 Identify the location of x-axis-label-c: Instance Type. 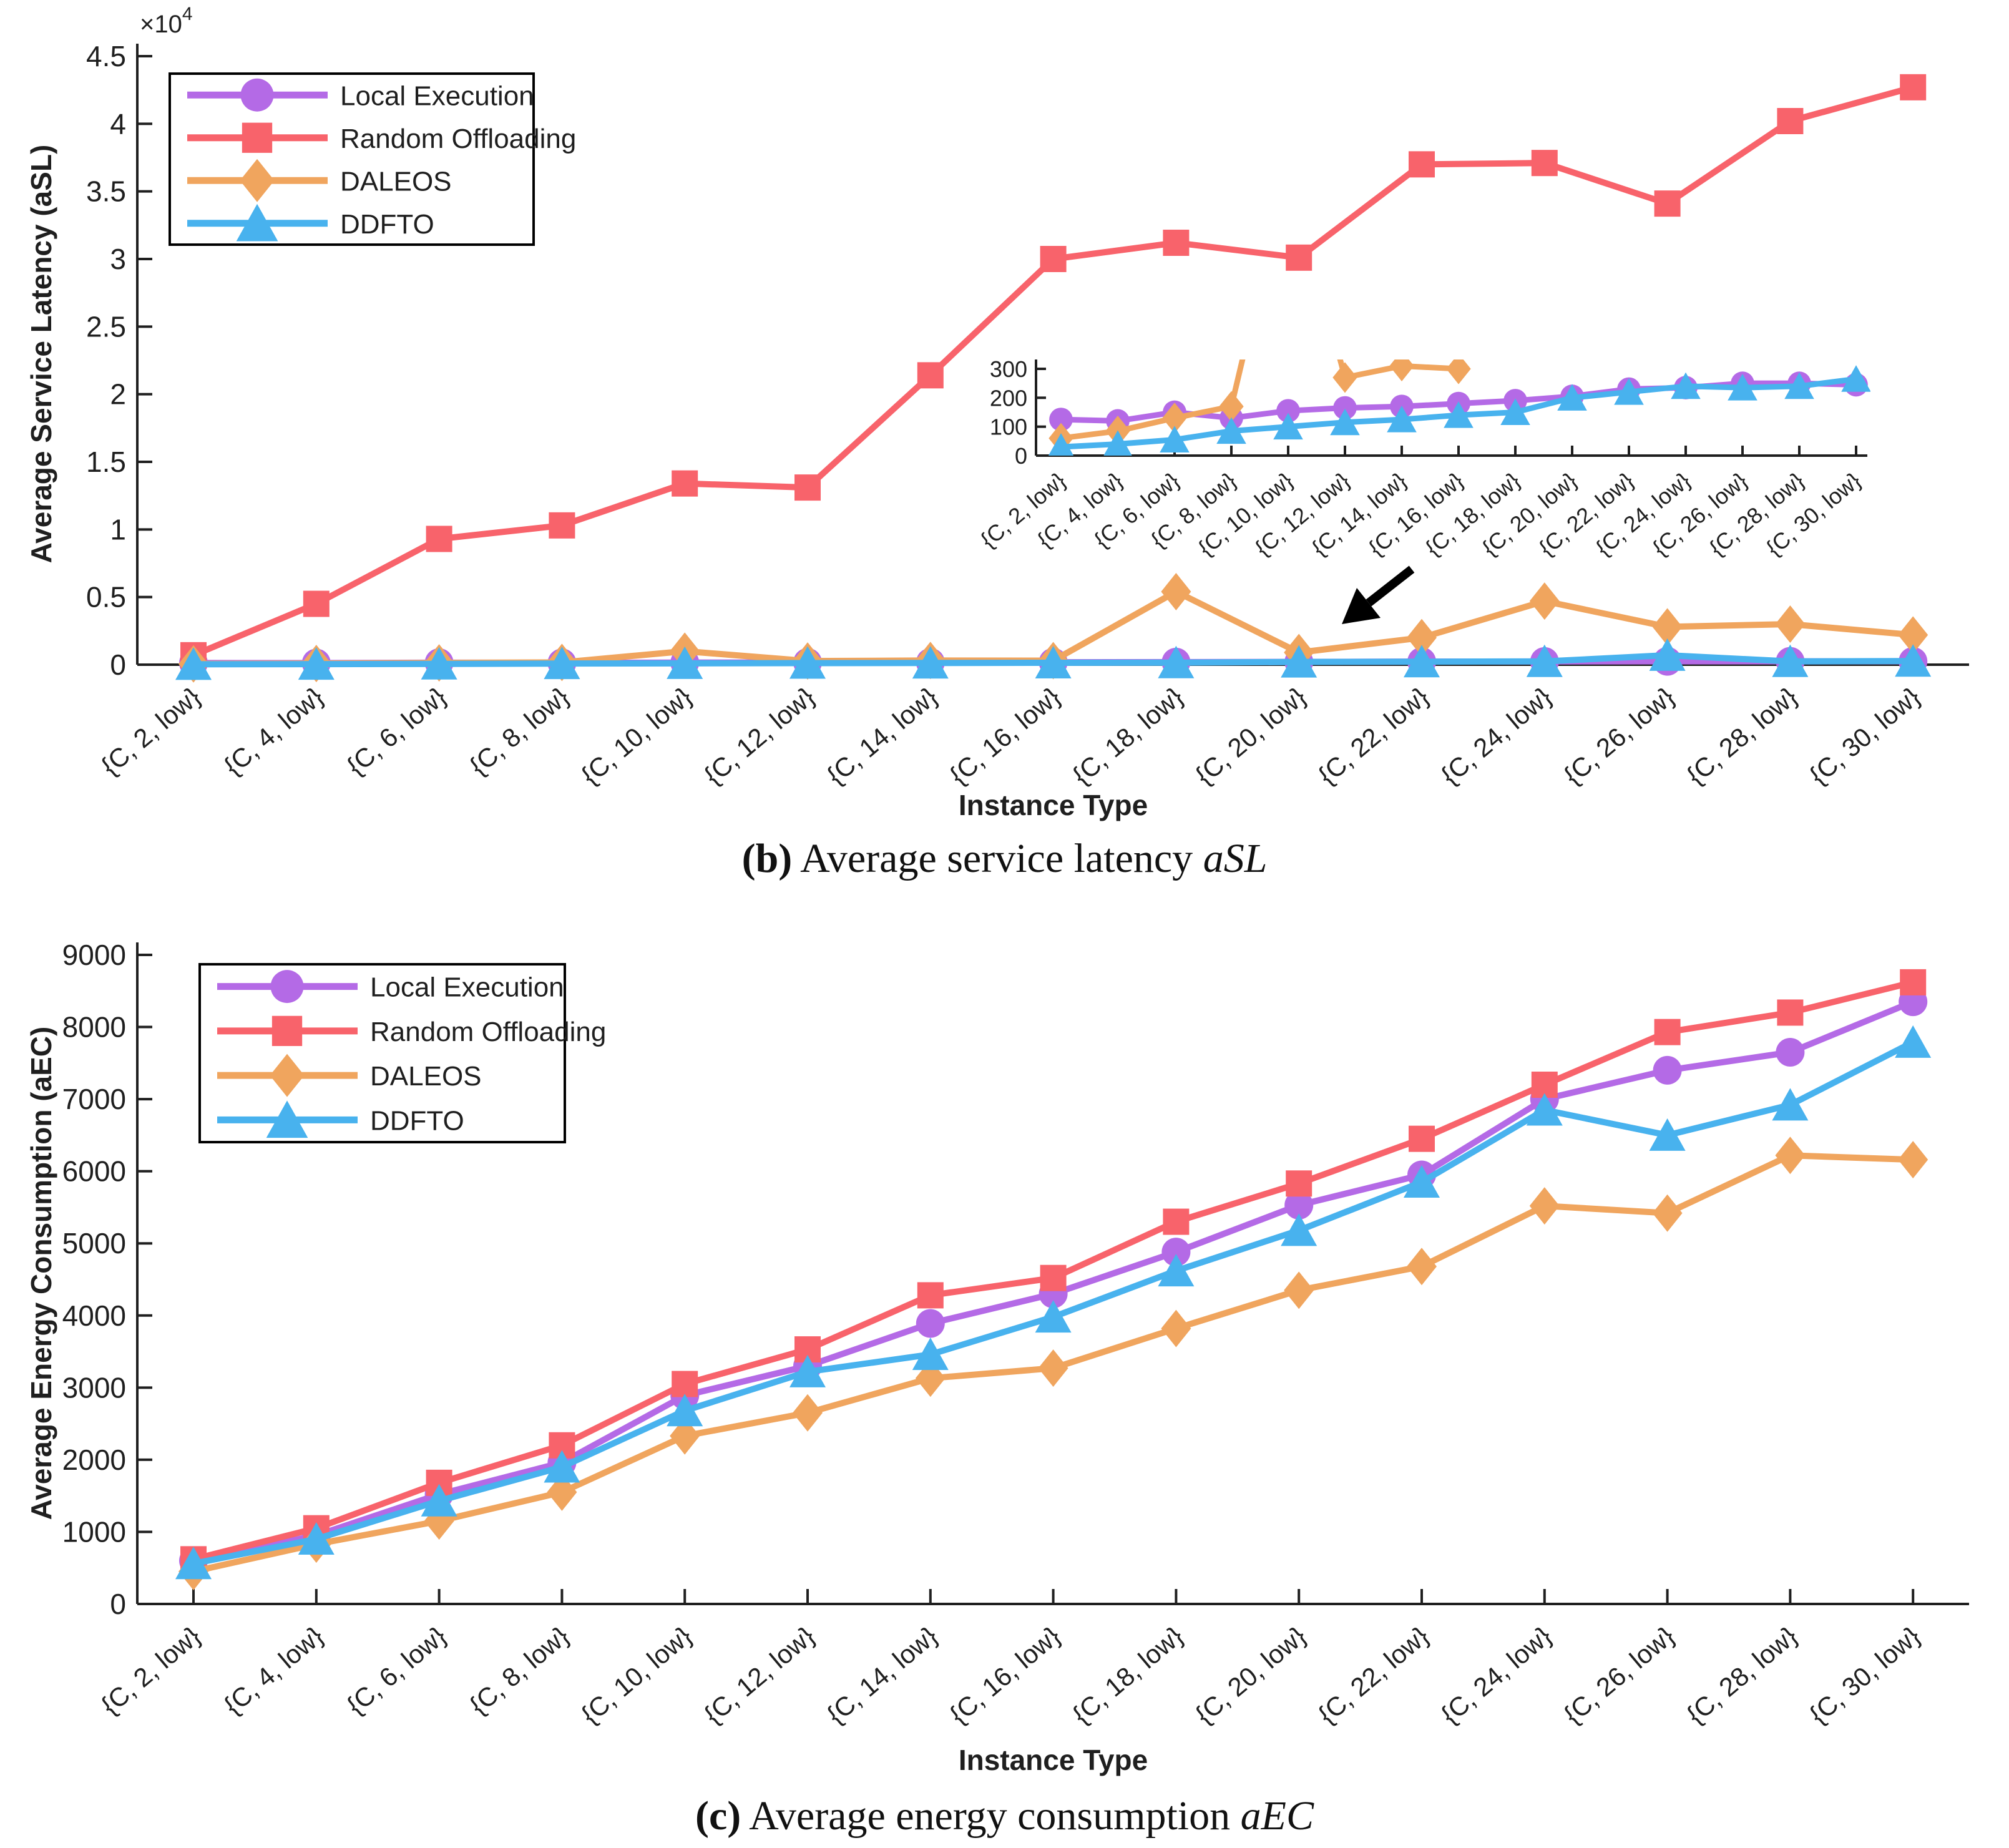
(1053, 1760).